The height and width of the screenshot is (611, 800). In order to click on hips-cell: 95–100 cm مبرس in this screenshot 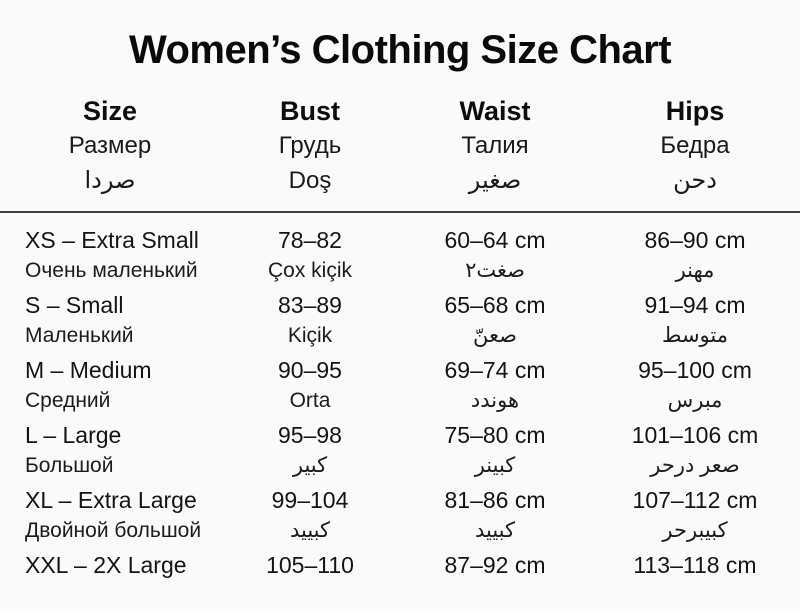, I will do `click(695, 385)`.